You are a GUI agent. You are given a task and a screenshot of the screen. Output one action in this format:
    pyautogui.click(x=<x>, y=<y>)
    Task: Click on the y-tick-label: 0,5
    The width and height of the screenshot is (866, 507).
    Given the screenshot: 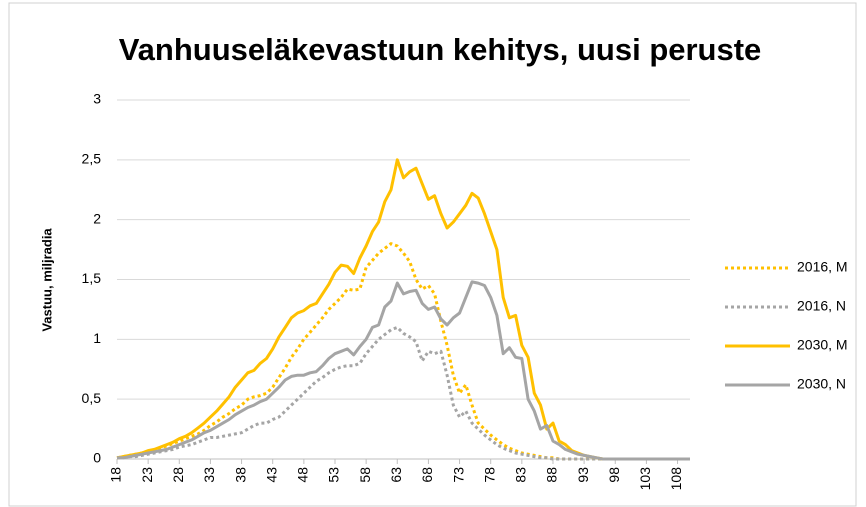 What is the action you would take?
    pyautogui.click(x=92, y=398)
    